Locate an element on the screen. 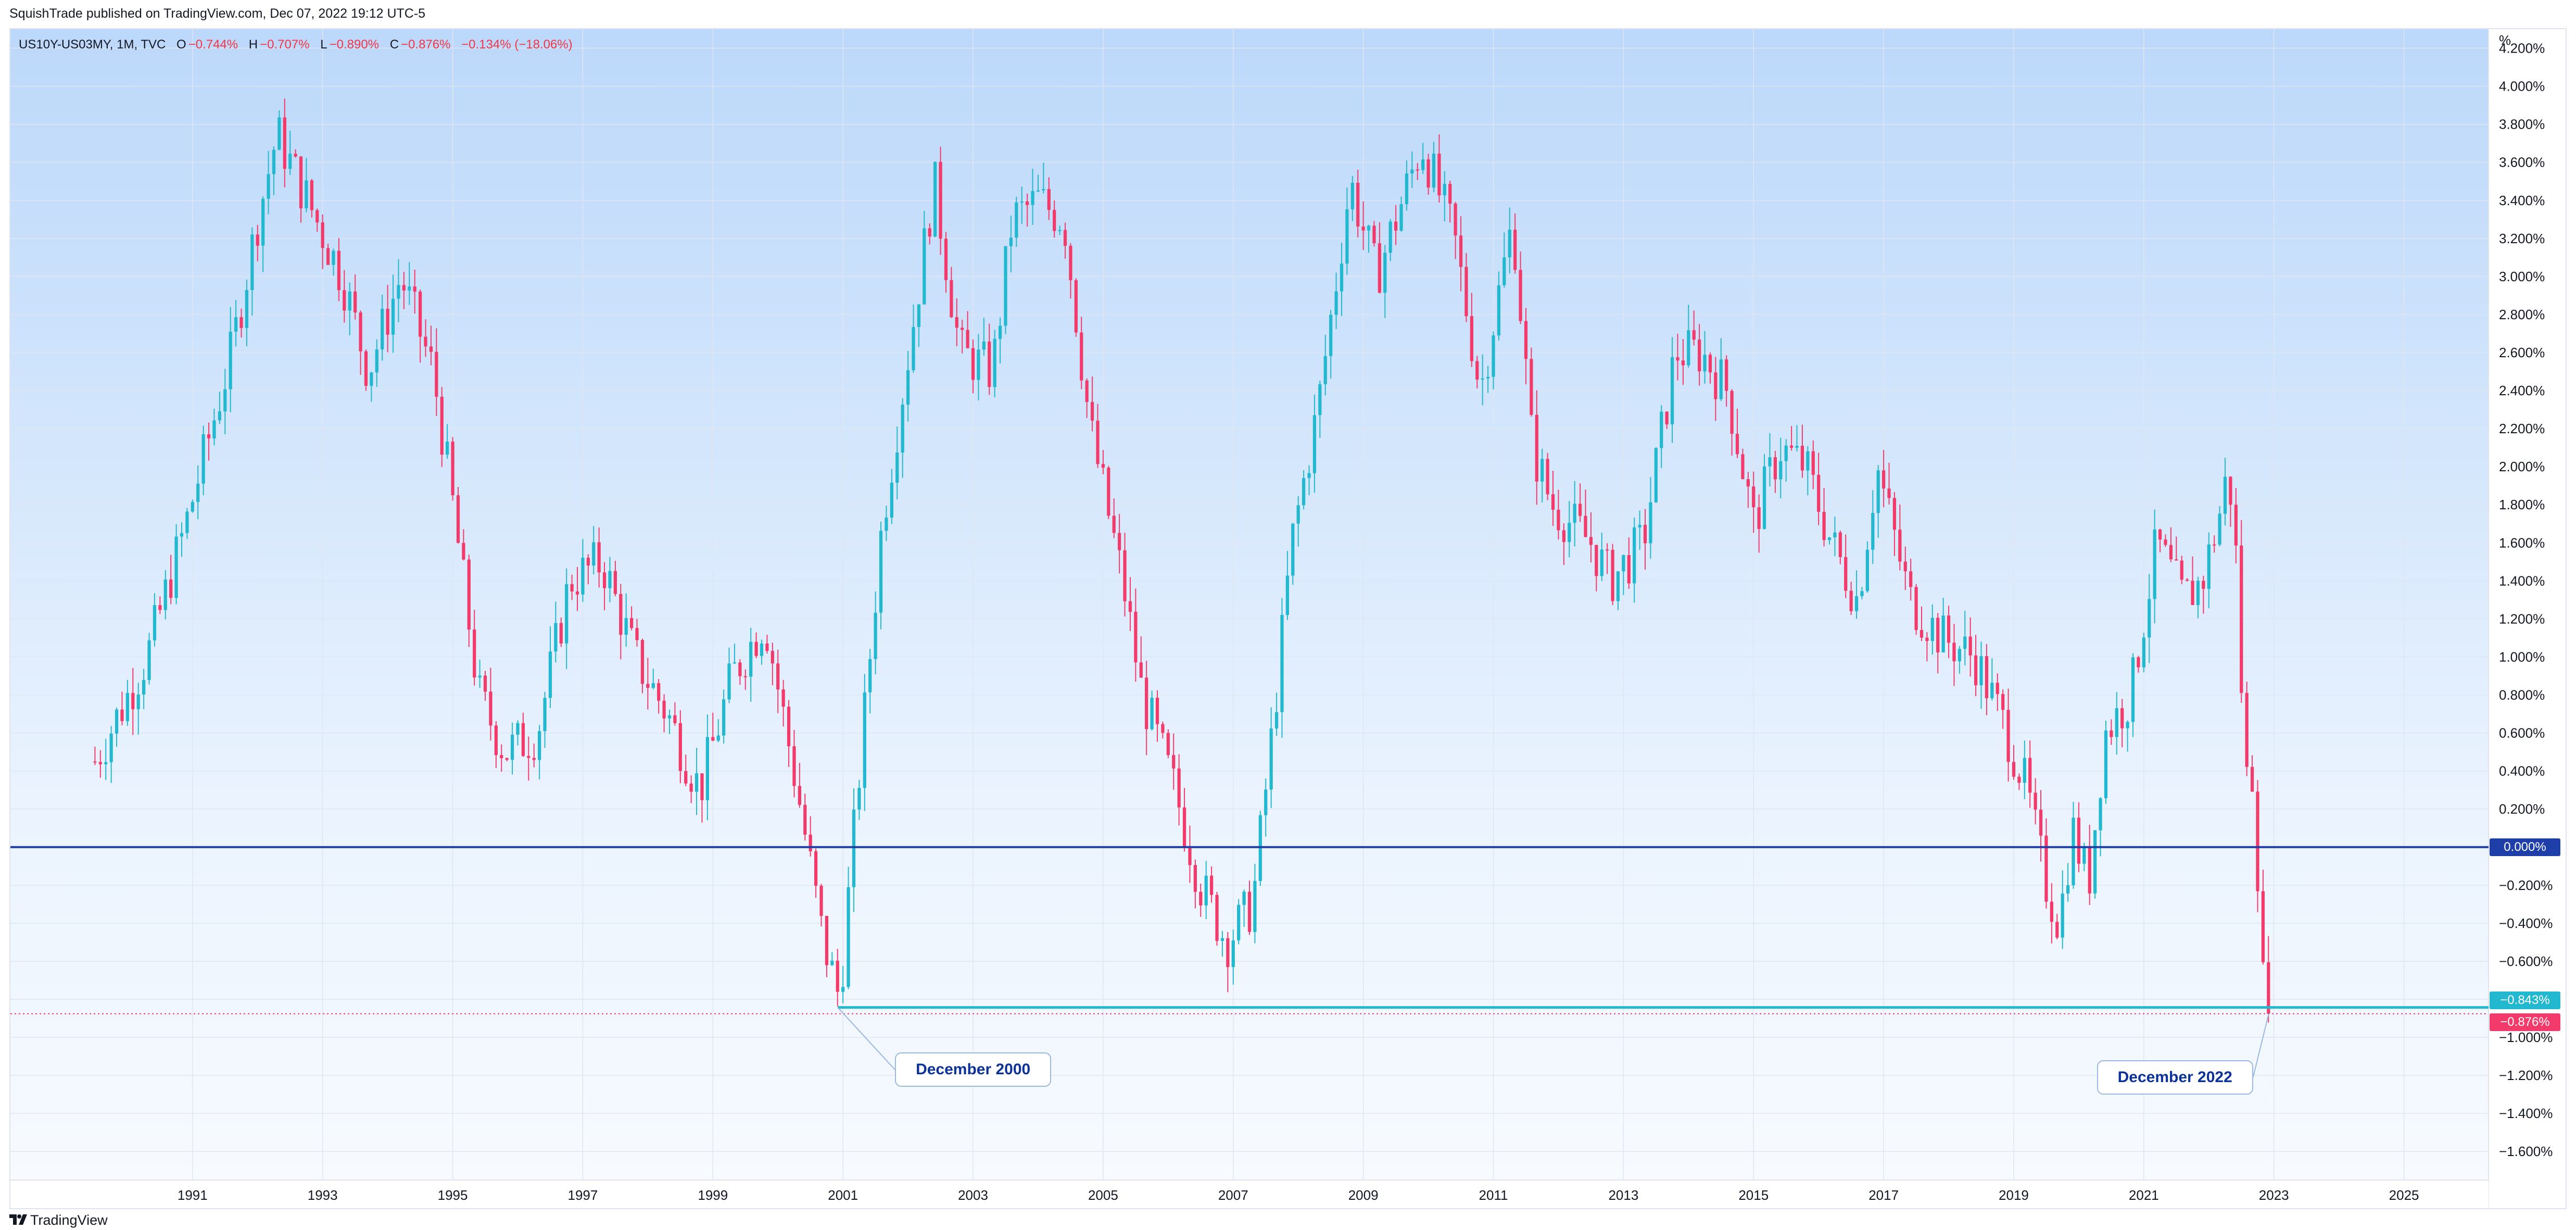 This screenshot has height=1230, width=2576. y-tick-label: 1.400% is located at coordinates (2522, 580).